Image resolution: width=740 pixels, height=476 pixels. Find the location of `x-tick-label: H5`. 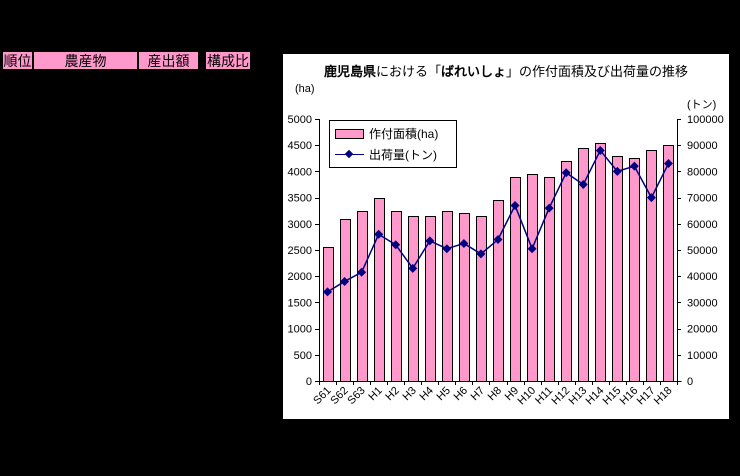

x-tick-label: H5 is located at coordinates (444, 394).